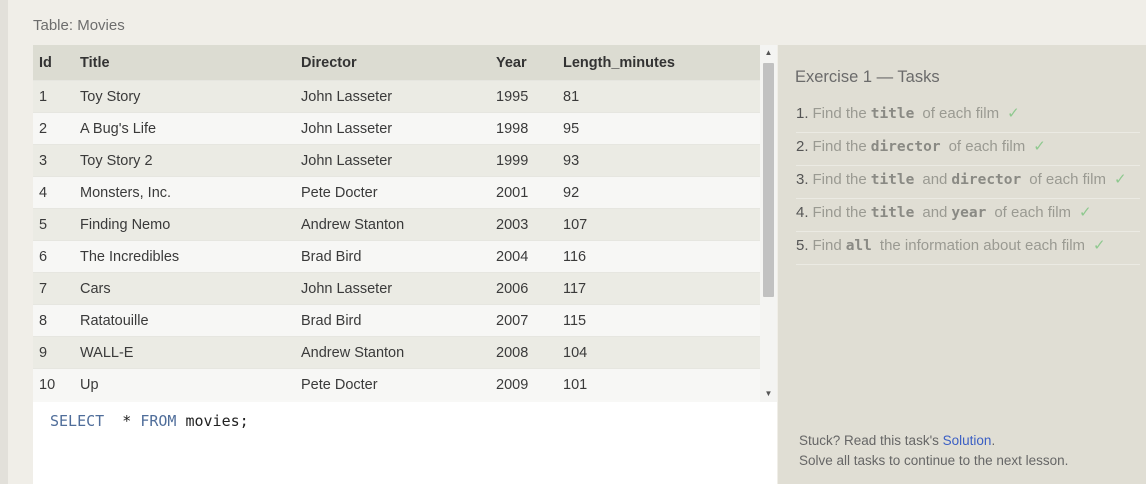  What do you see at coordinates (768, 52) in the screenshot?
I see `scroll-up-icon: ▲` at bounding box center [768, 52].